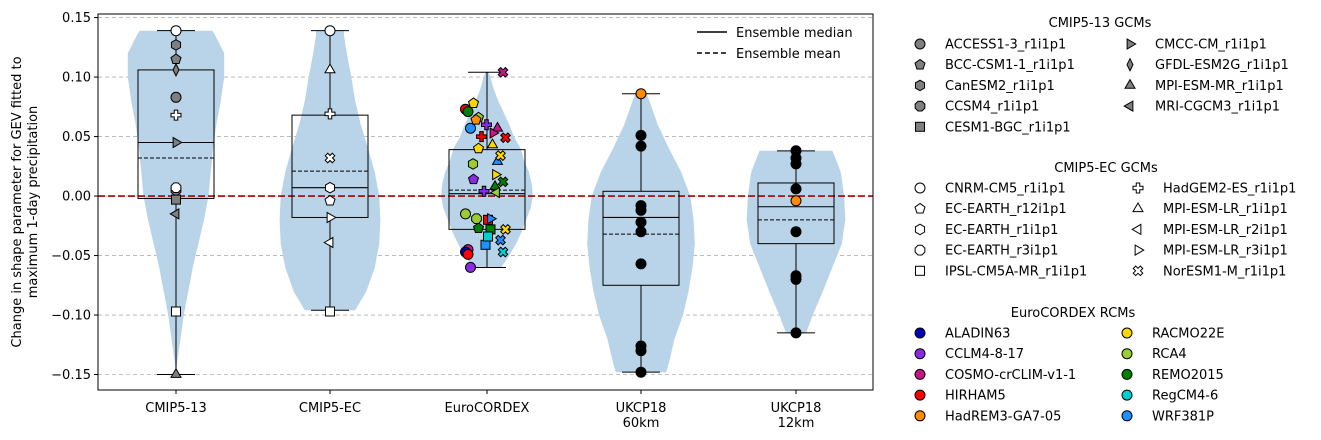  What do you see at coordinates (330, 408) in the screenshot?
I see `x-tick-label: CMIP5-EC` at bounding box center [330, 408].